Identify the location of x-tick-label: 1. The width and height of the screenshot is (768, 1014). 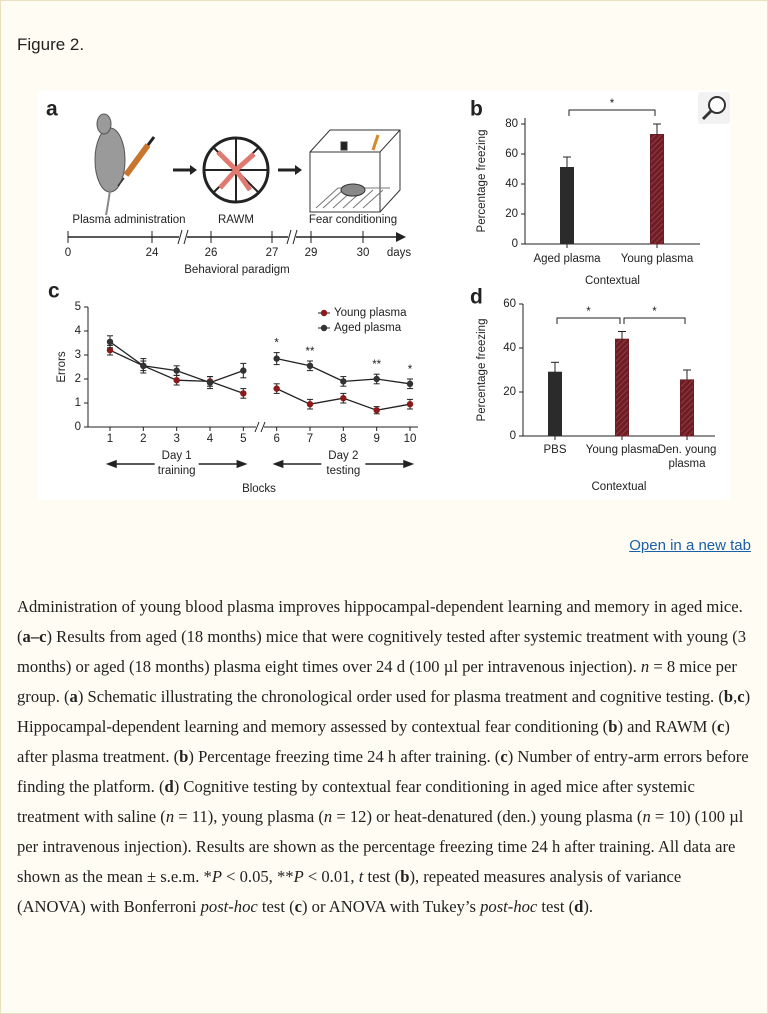
(110, 439).